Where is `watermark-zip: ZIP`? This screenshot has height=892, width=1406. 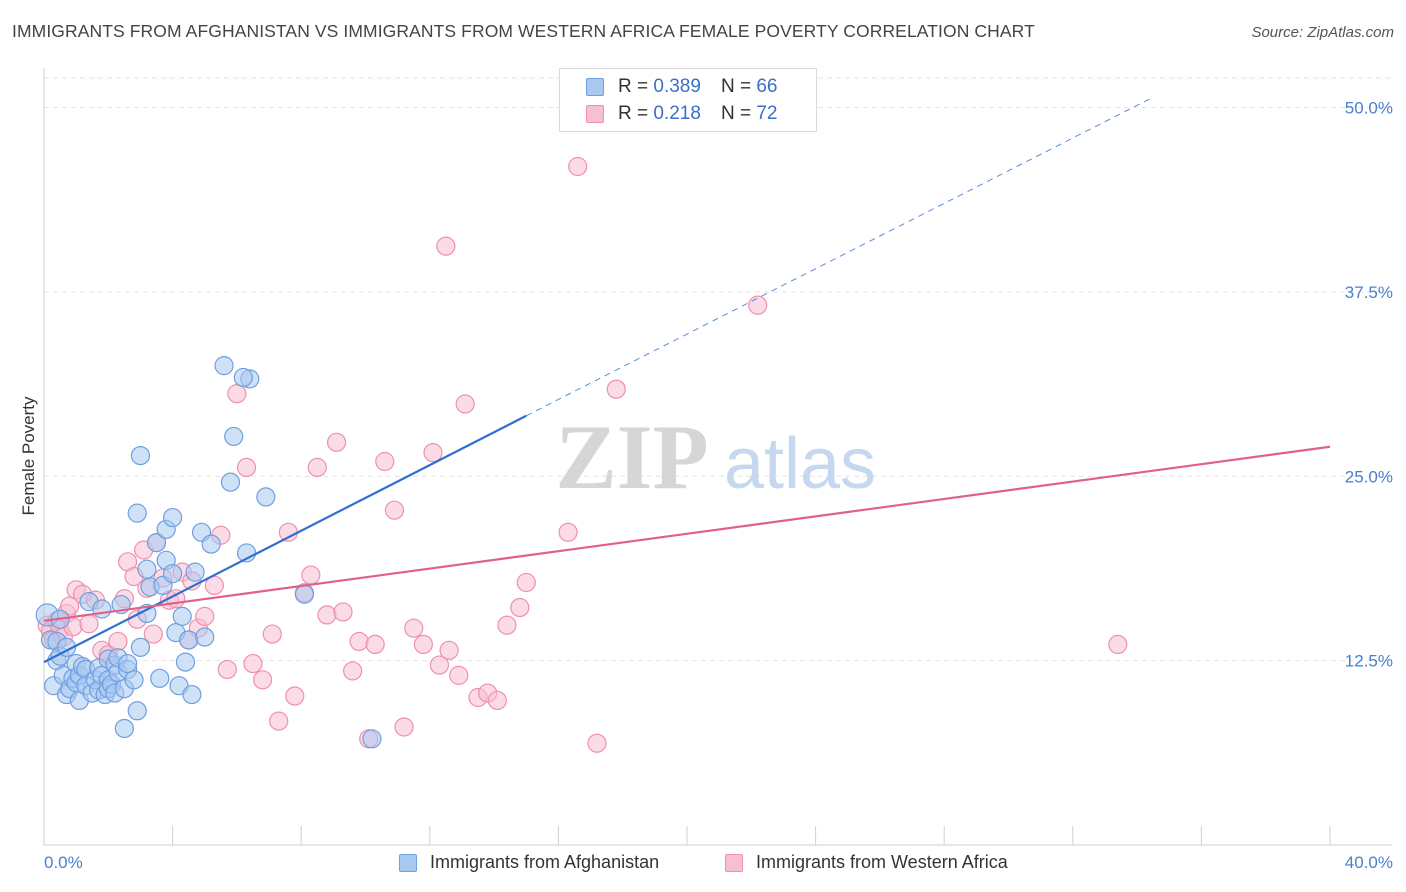
watermark-zip: ZIP is located at coordinates (631, 457).